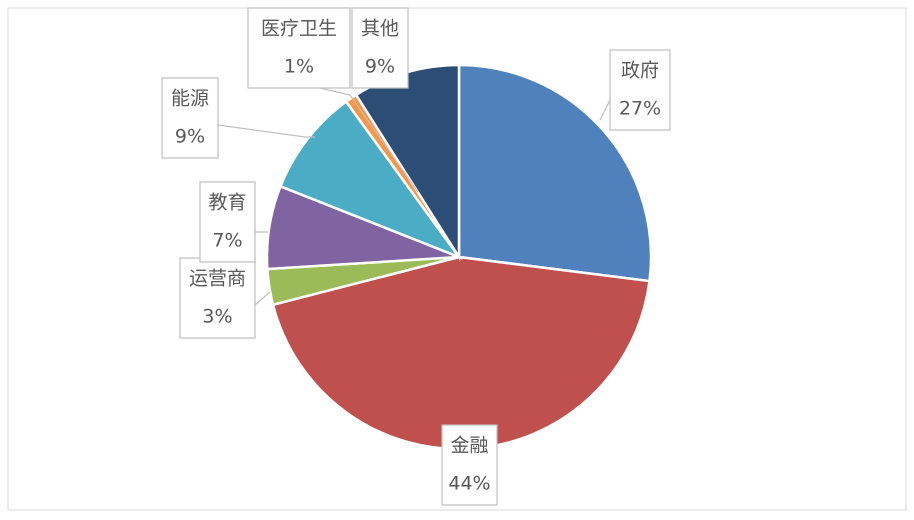  I want to click on value-label: 7%, so click(227, 241).